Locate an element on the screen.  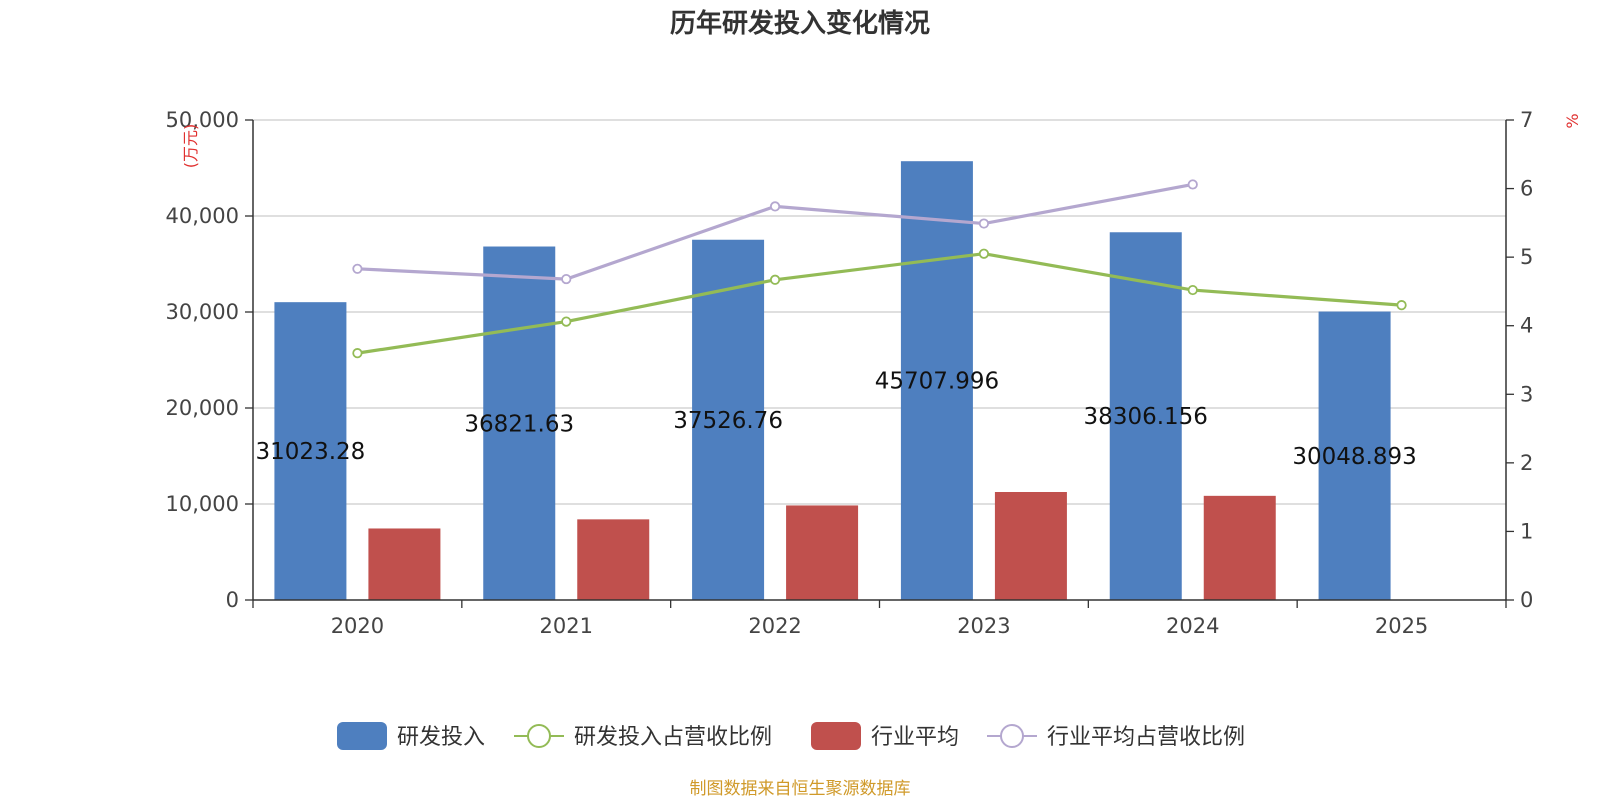
left-axis-tick-label: 40,000 is located at coordinates (202, 216).